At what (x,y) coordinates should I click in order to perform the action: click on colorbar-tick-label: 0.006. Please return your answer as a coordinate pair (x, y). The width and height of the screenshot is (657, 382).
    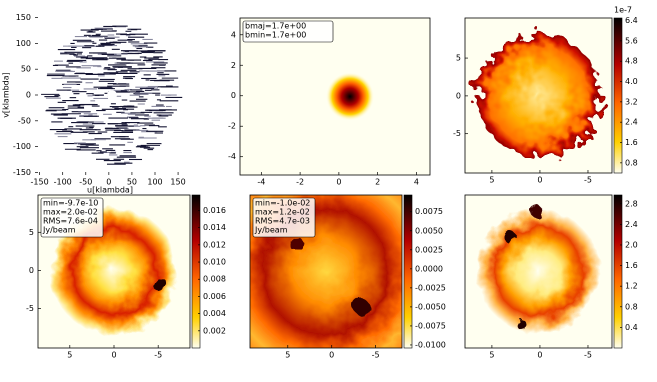
    Looking at the image, I should click on (214, 296).